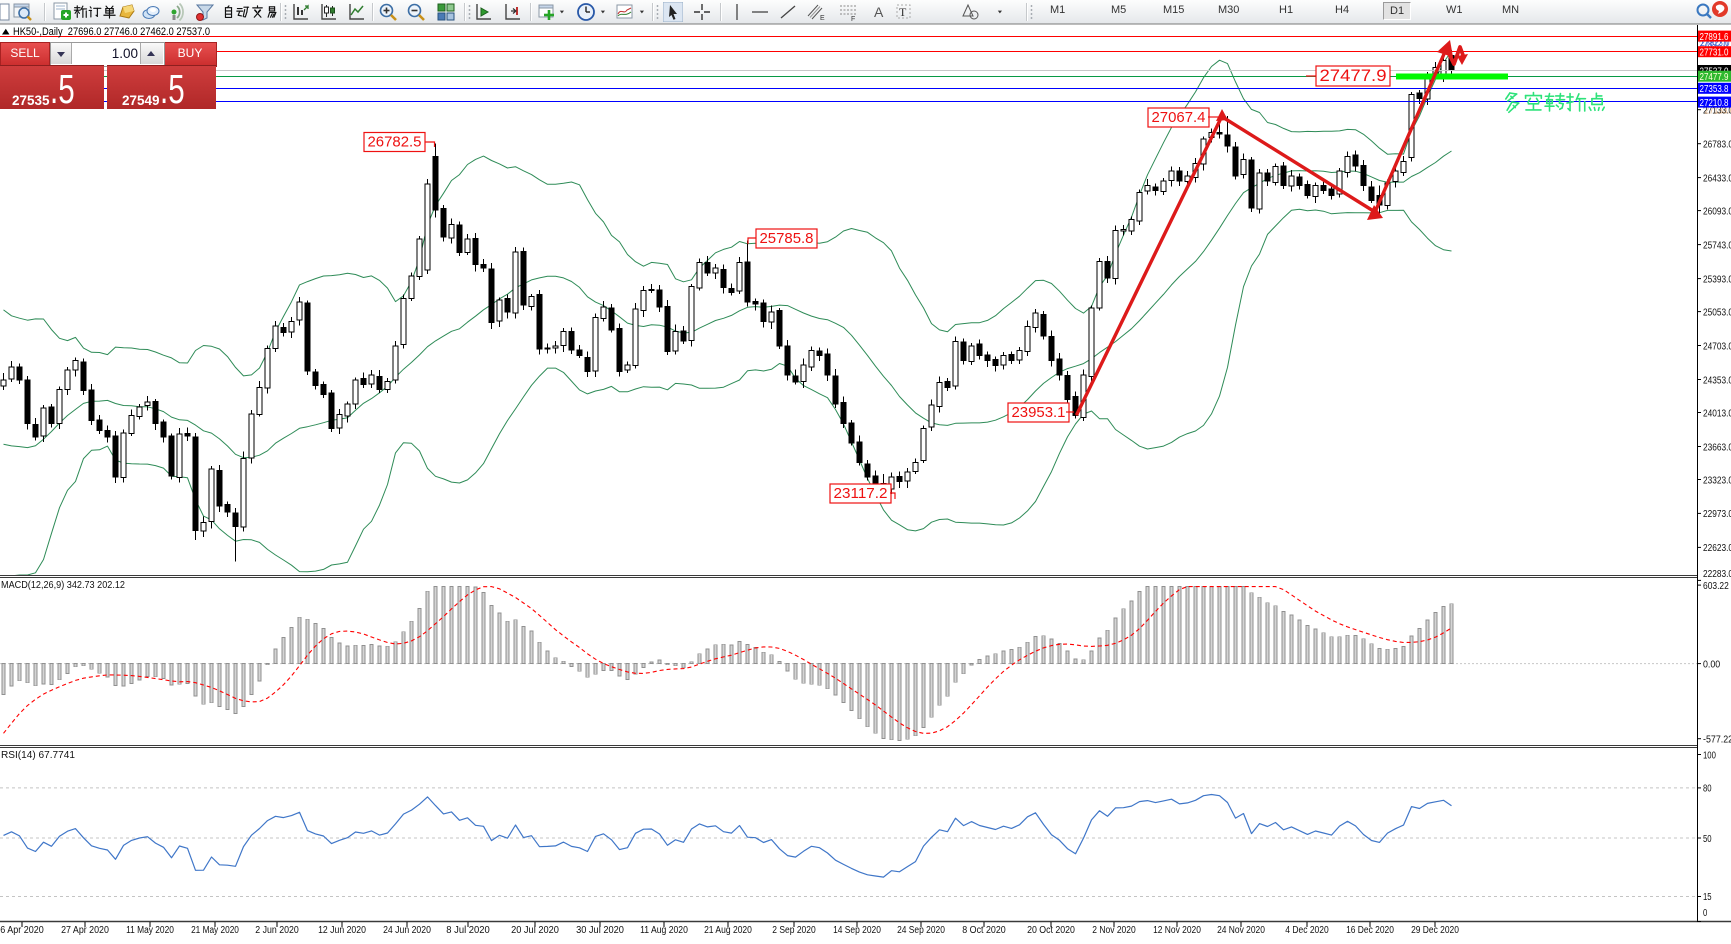 This screenshot has width=1731, height=944. What do you see at coordinates (1709, 755) in the screenshot?
I see `svg-text: 100` at bounding box center [1709, 755].